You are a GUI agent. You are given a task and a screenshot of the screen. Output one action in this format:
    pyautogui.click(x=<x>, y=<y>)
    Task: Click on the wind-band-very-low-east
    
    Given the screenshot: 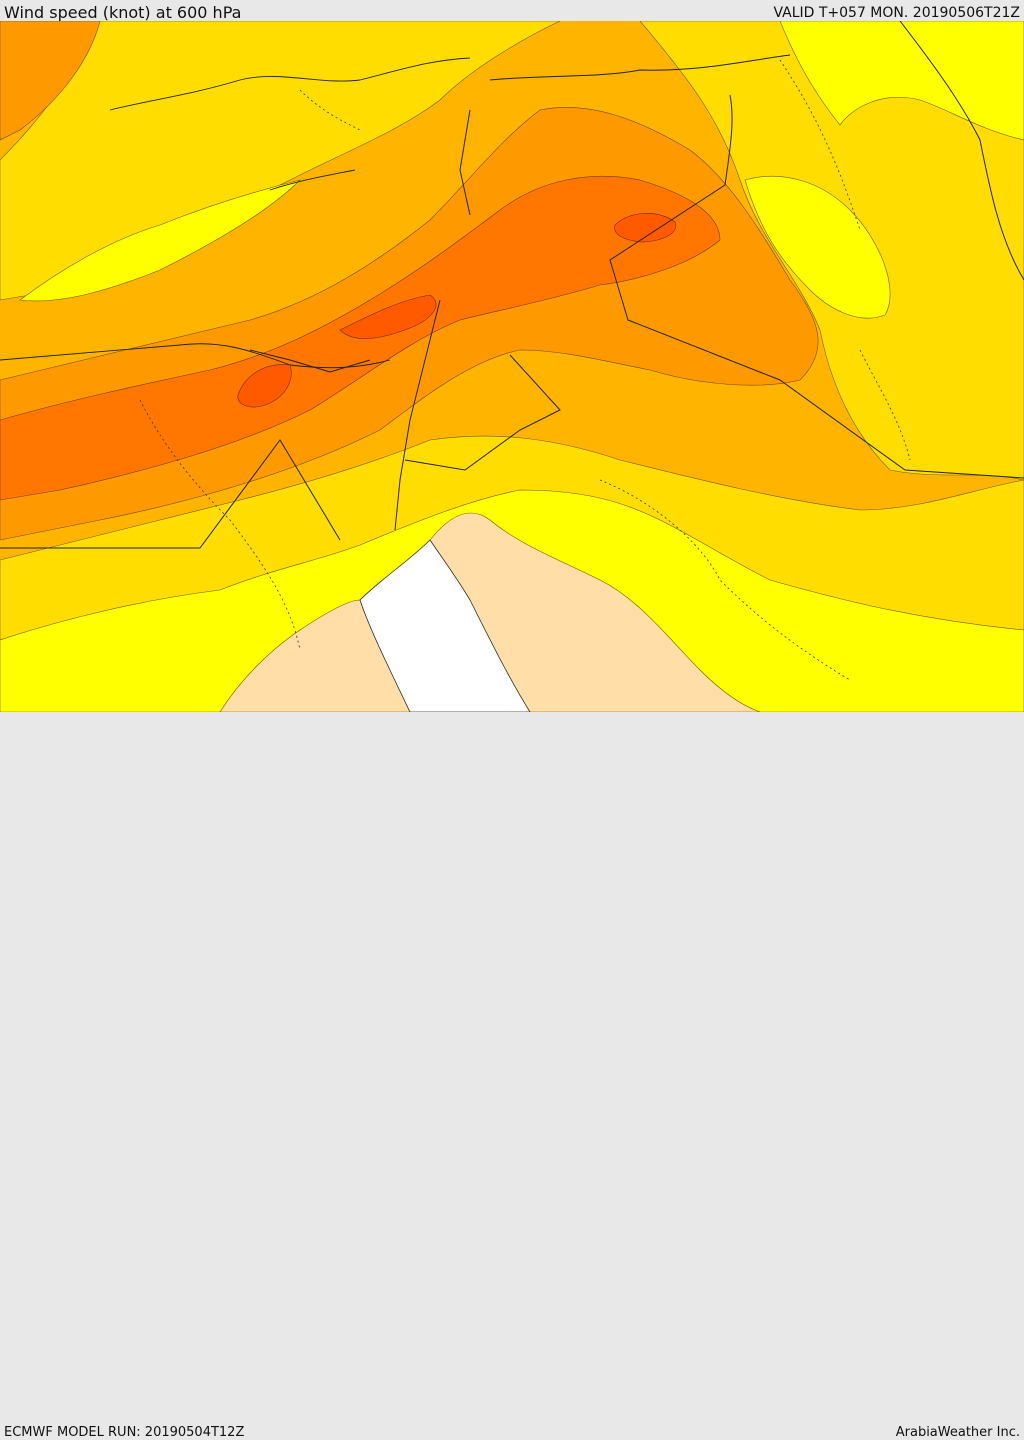 What is the action you would take?
    pyautogui.click(x=817, y=247)
    